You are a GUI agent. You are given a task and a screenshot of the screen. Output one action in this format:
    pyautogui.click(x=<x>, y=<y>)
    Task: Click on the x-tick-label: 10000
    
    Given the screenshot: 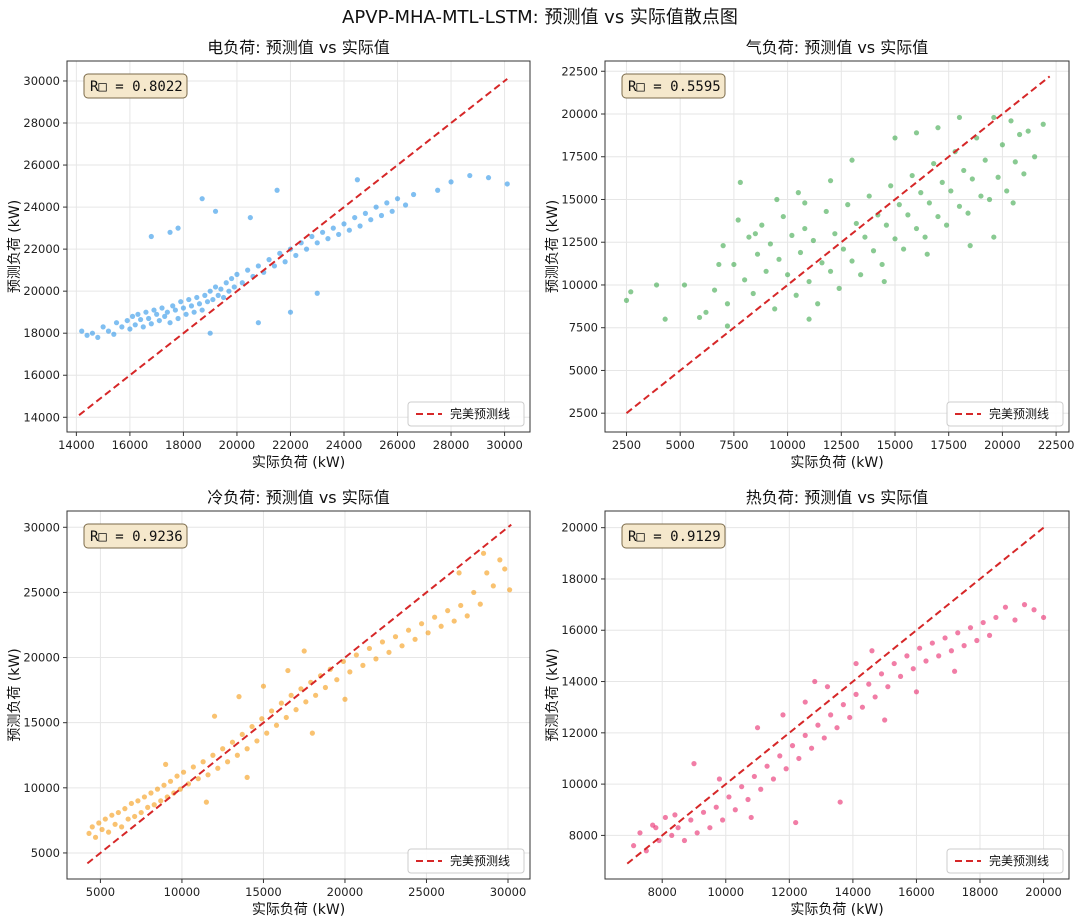 What is the action you would take?
    pyautogui.click(x=787, y=445)
    